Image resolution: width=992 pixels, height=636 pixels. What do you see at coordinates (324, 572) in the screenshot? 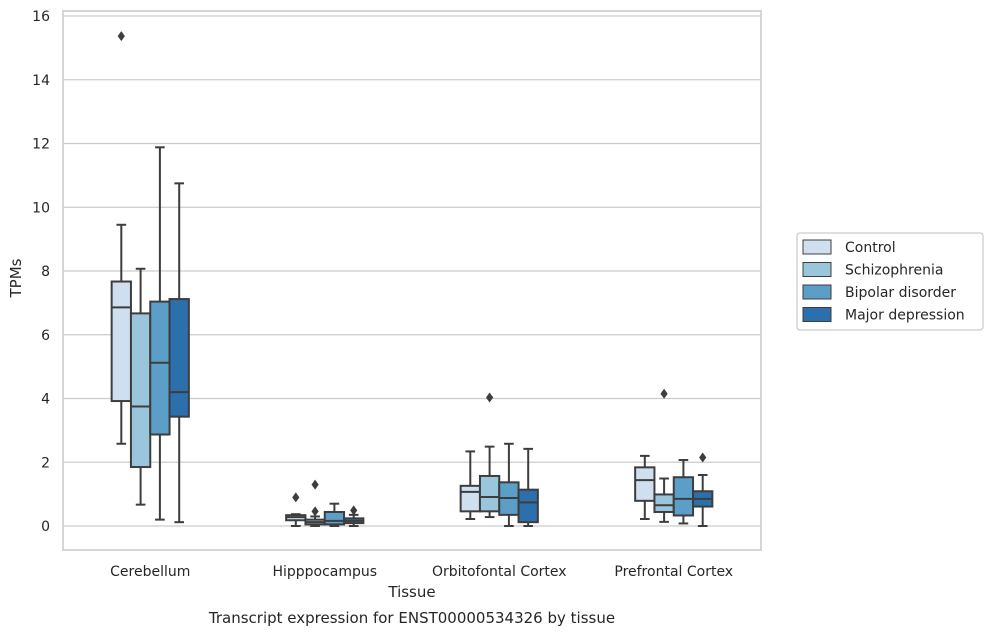
I see `x-tick-label: Hipppocampus` at bounding box center [324, 572].